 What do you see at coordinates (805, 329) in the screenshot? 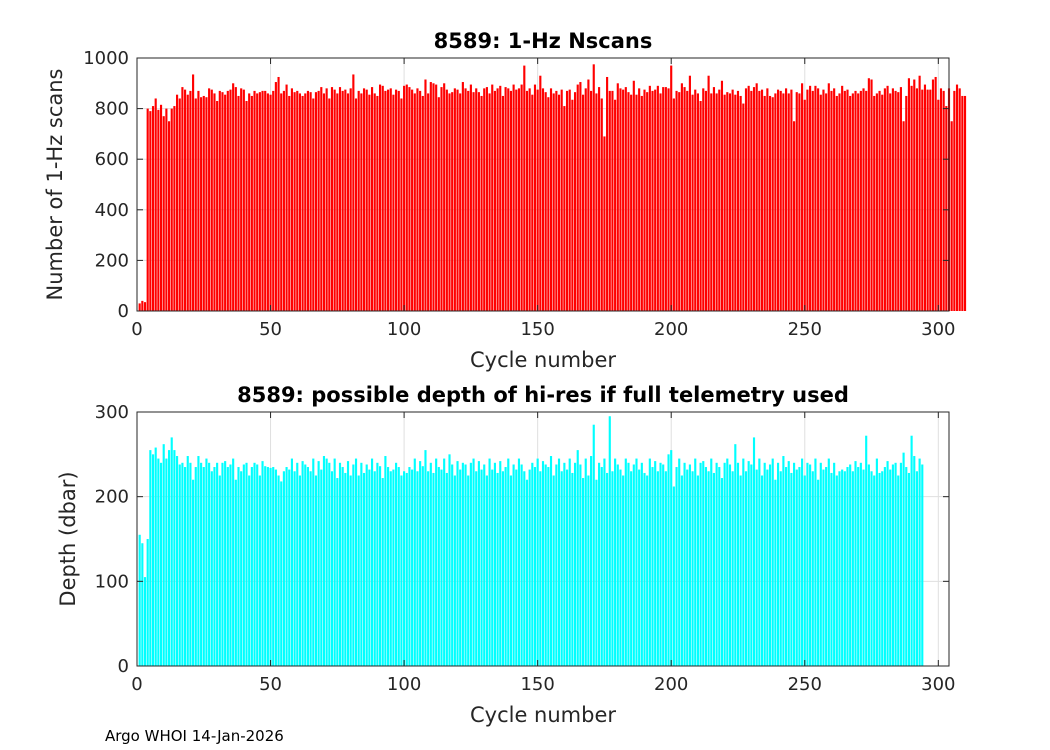
I see `nscans-xtick-label: 250` at bounding box center [805, 329].